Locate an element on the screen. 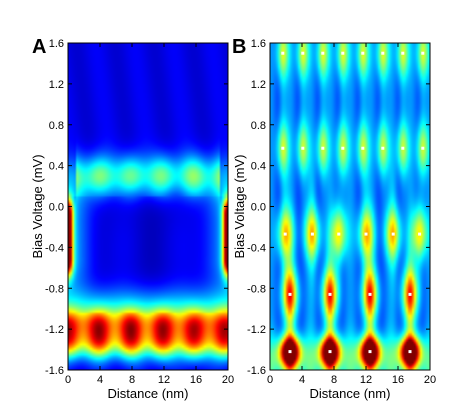  panel-letter: A is located at coordinates (39, 47).